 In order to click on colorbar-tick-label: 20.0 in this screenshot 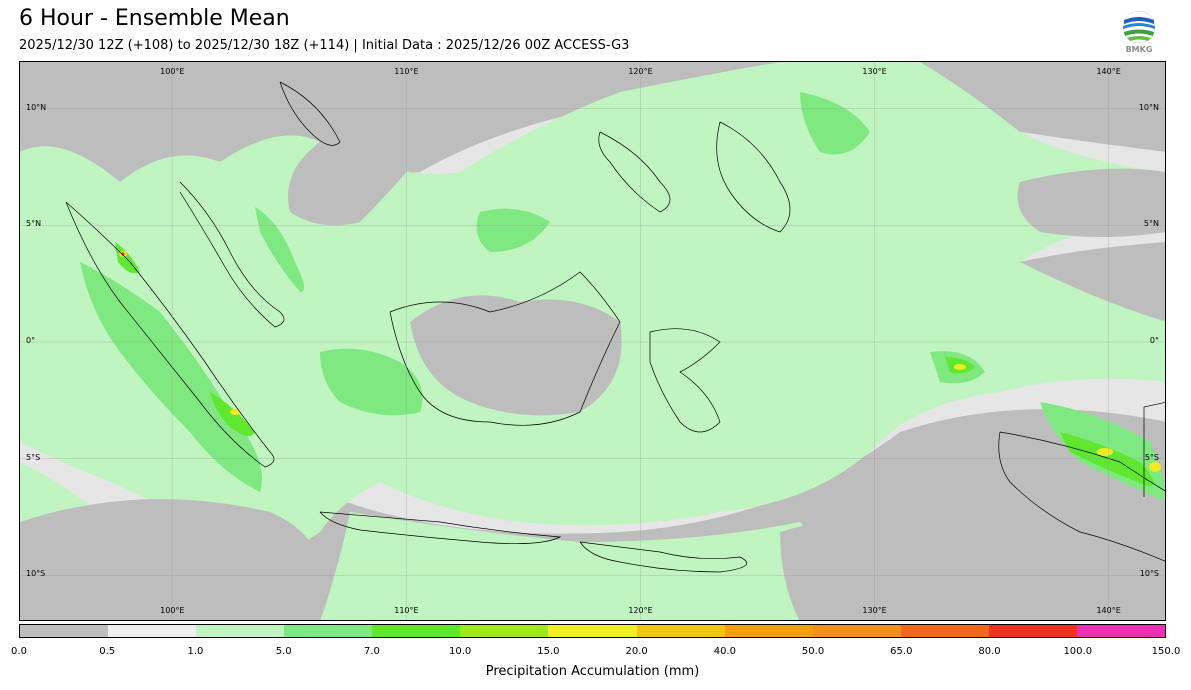, I will do `click(636, 651)`.